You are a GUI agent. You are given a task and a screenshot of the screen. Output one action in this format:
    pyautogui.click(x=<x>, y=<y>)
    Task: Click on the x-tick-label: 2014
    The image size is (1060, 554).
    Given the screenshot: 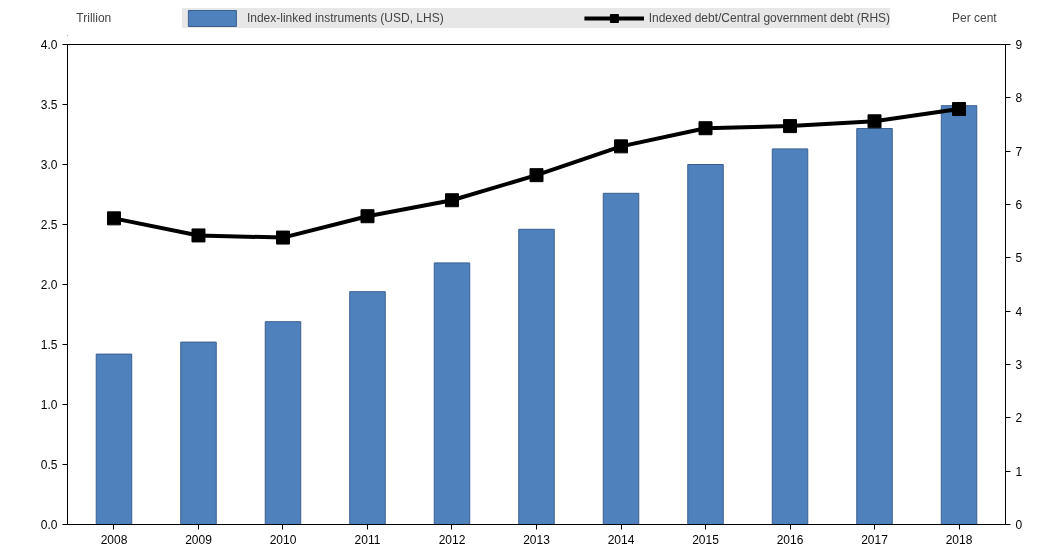 What is the action you would take?
    pyautogui.click(x=621, y=539)
    